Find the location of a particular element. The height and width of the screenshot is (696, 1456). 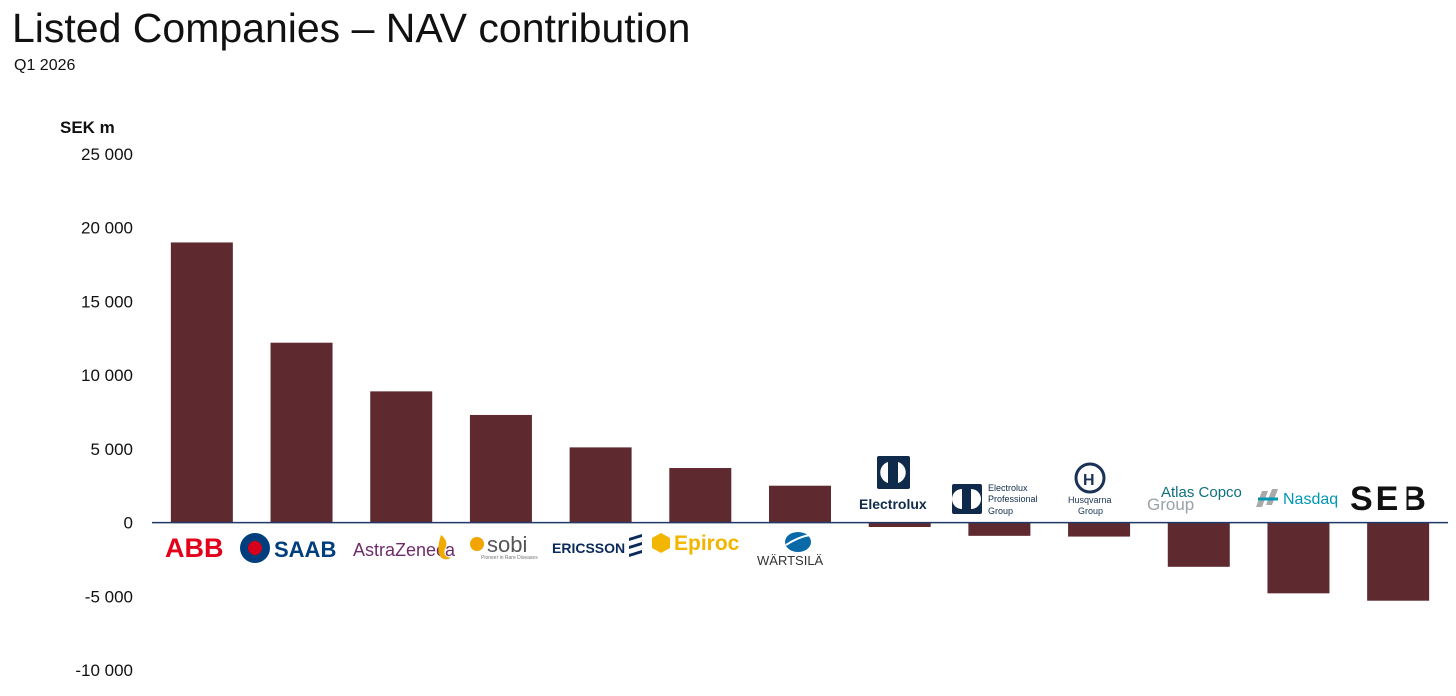

saab-emblem-center is located at coordinates (255, 548).